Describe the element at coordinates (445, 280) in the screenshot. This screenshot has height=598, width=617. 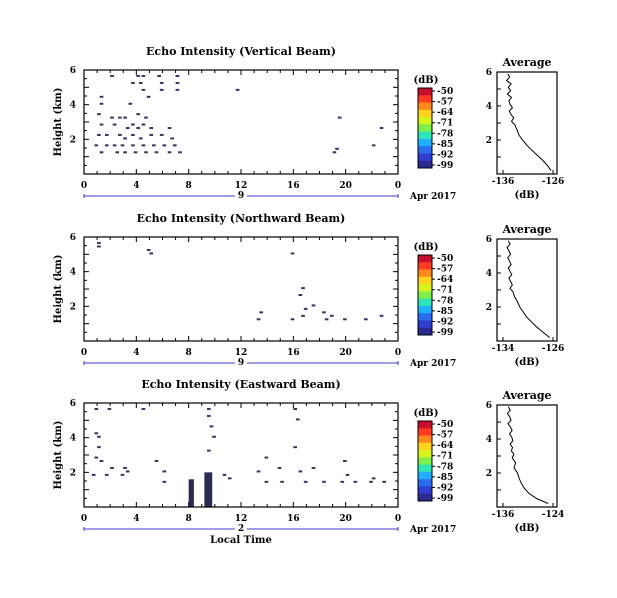
I see `colorbar-tick-label: -64` at that location.